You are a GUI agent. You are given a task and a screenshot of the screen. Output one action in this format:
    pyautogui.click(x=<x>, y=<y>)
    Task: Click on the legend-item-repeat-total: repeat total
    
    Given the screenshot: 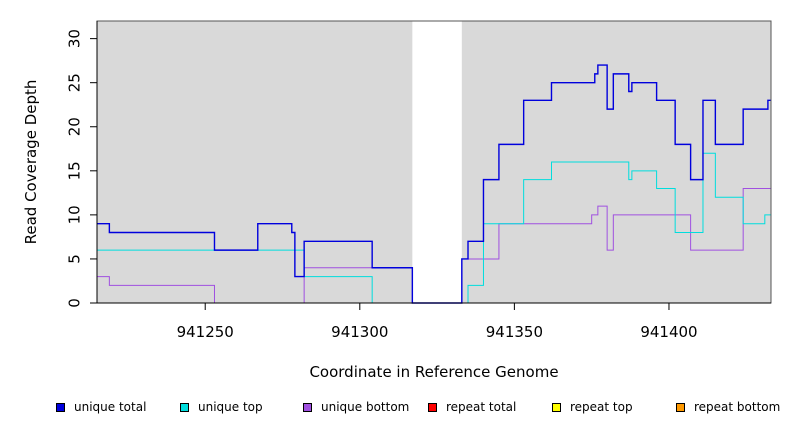 What is the action you would take?
    pyautogui.click(x=472, y=407)
    